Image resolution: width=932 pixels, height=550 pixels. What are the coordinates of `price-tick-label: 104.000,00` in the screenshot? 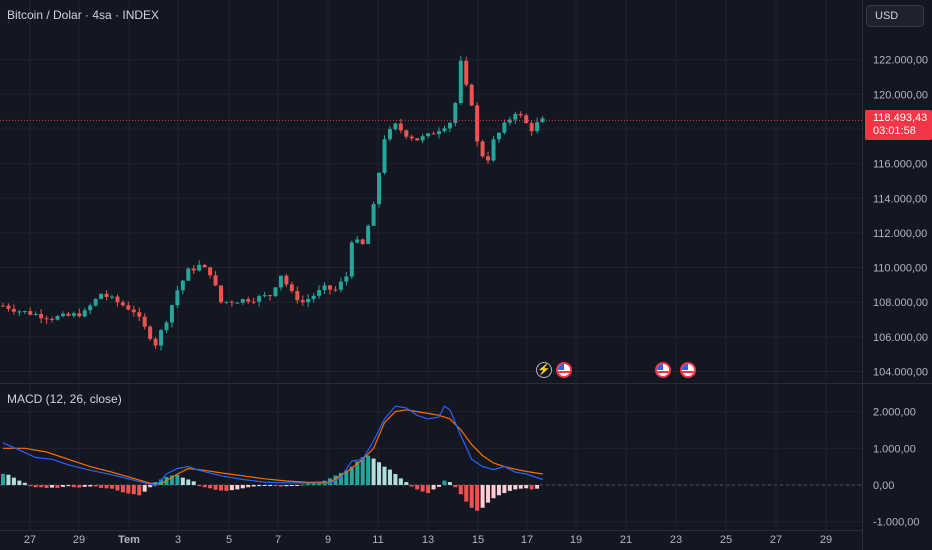 It's located at (900, 373).